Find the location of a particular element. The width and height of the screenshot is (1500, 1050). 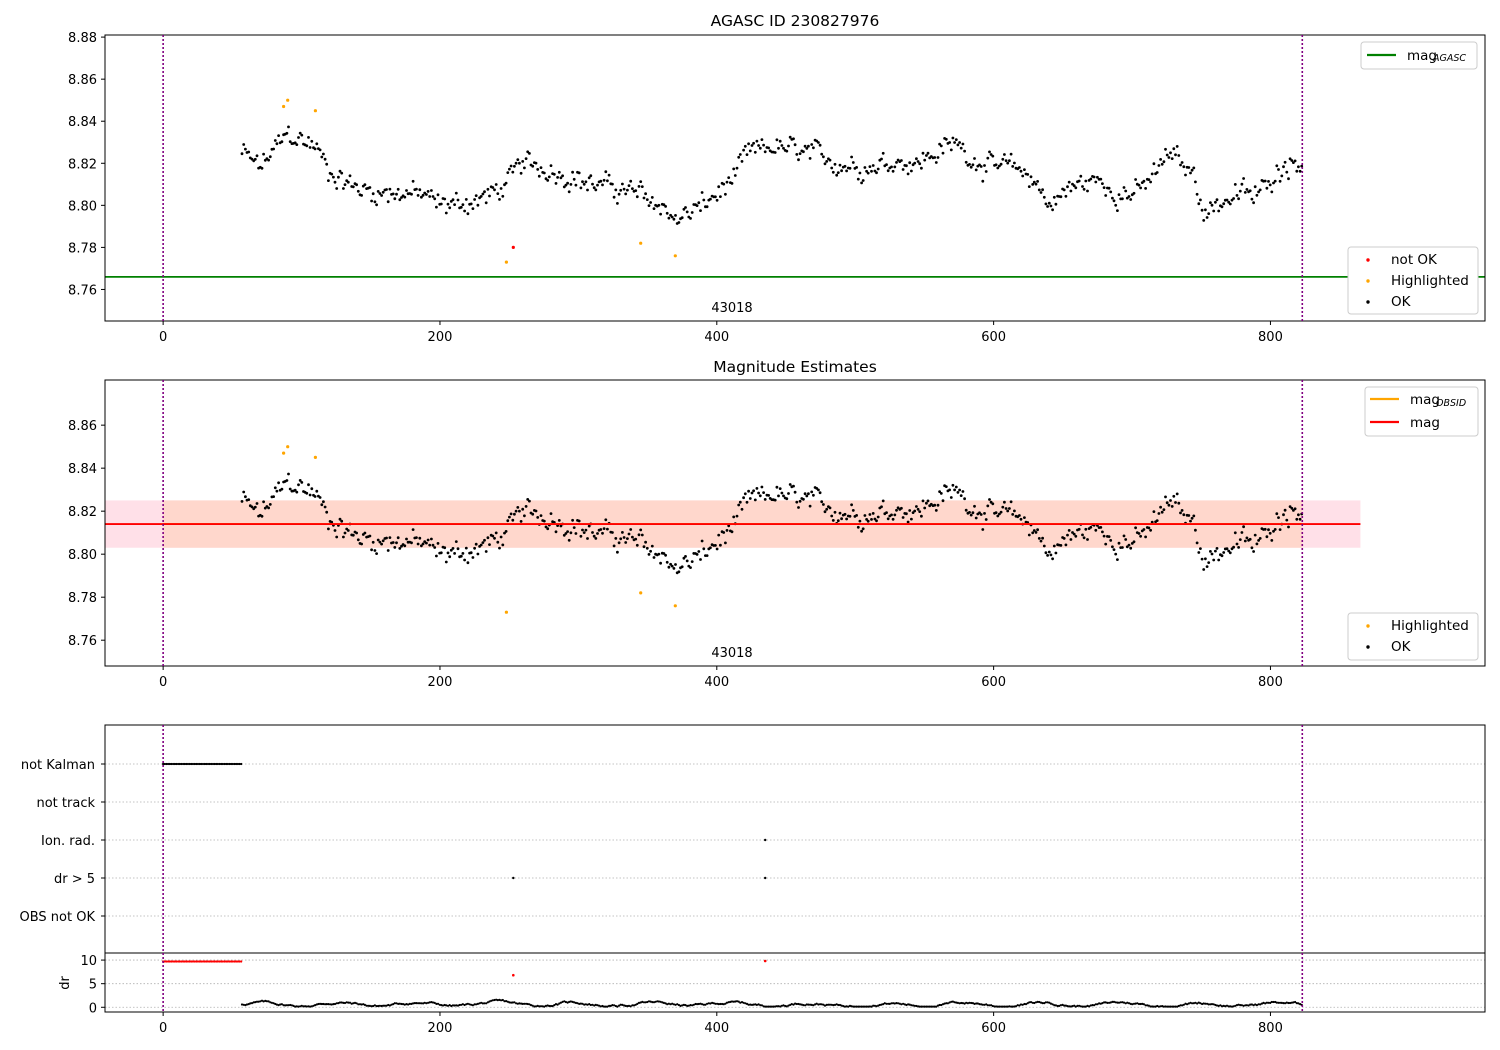

x-tick-label: 0 is located at coordinates (163, 1028).